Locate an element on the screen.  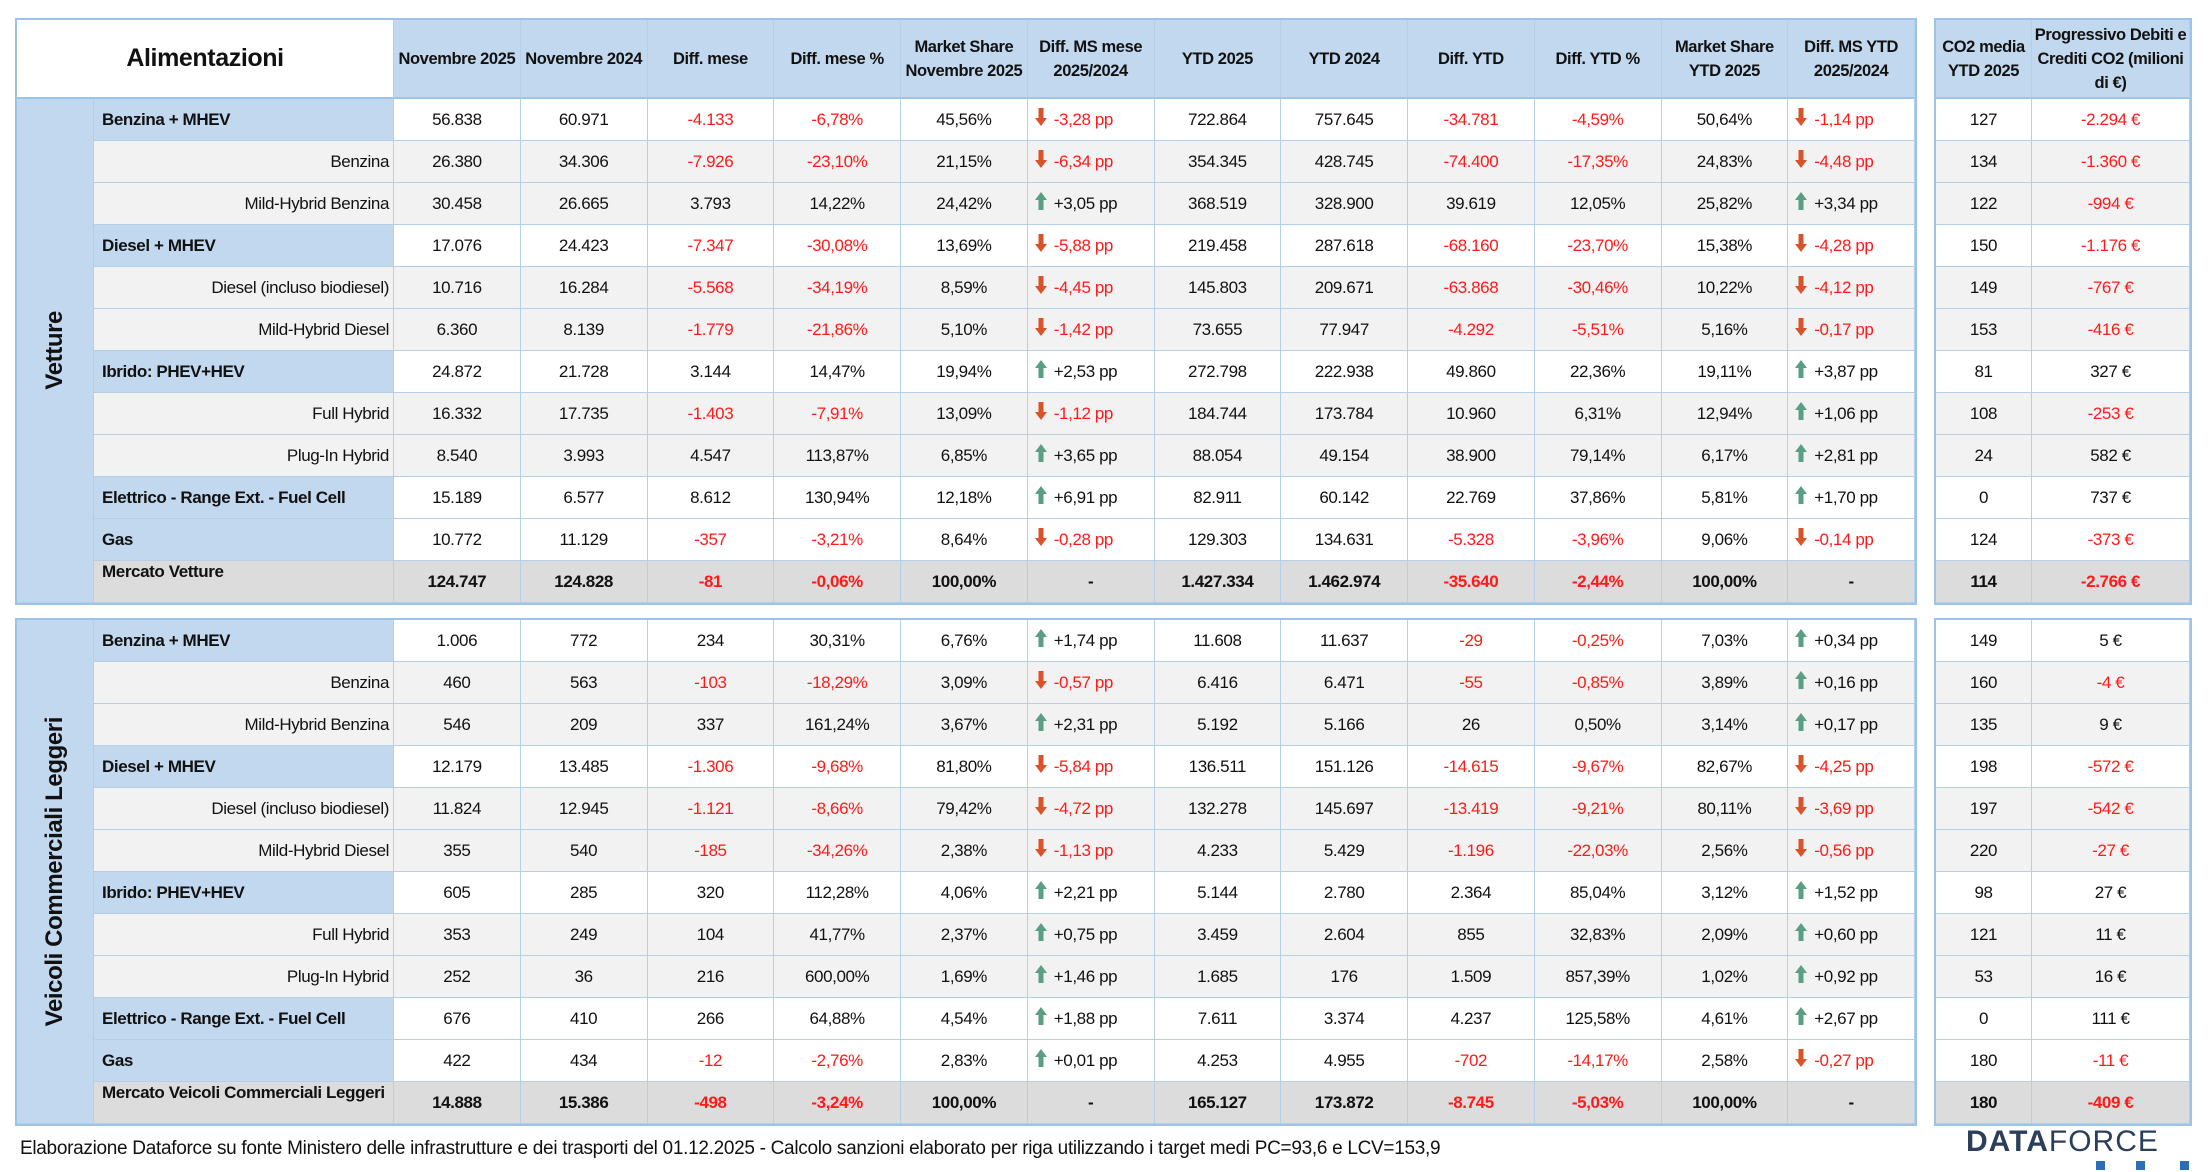
cell-text: 428.745 is located at coordinates (1344, 161).